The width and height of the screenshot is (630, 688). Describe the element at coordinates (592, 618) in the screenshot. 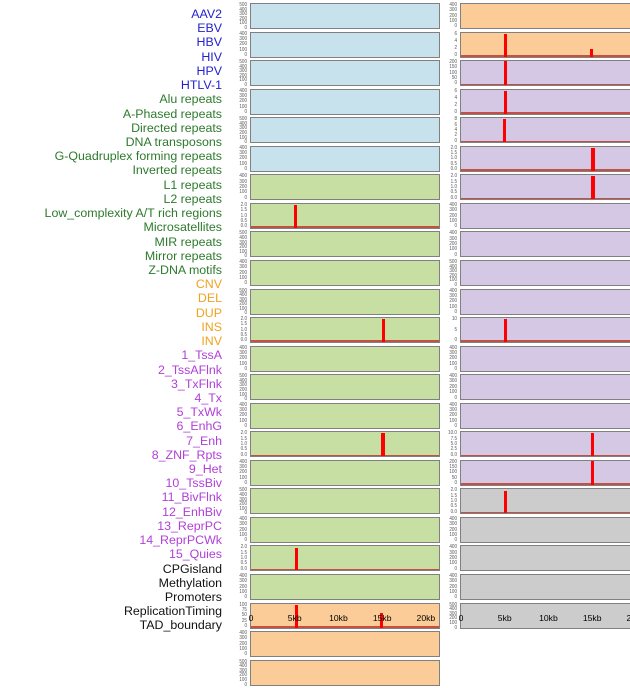

I see `x-tick-label: 15kb` at that location.